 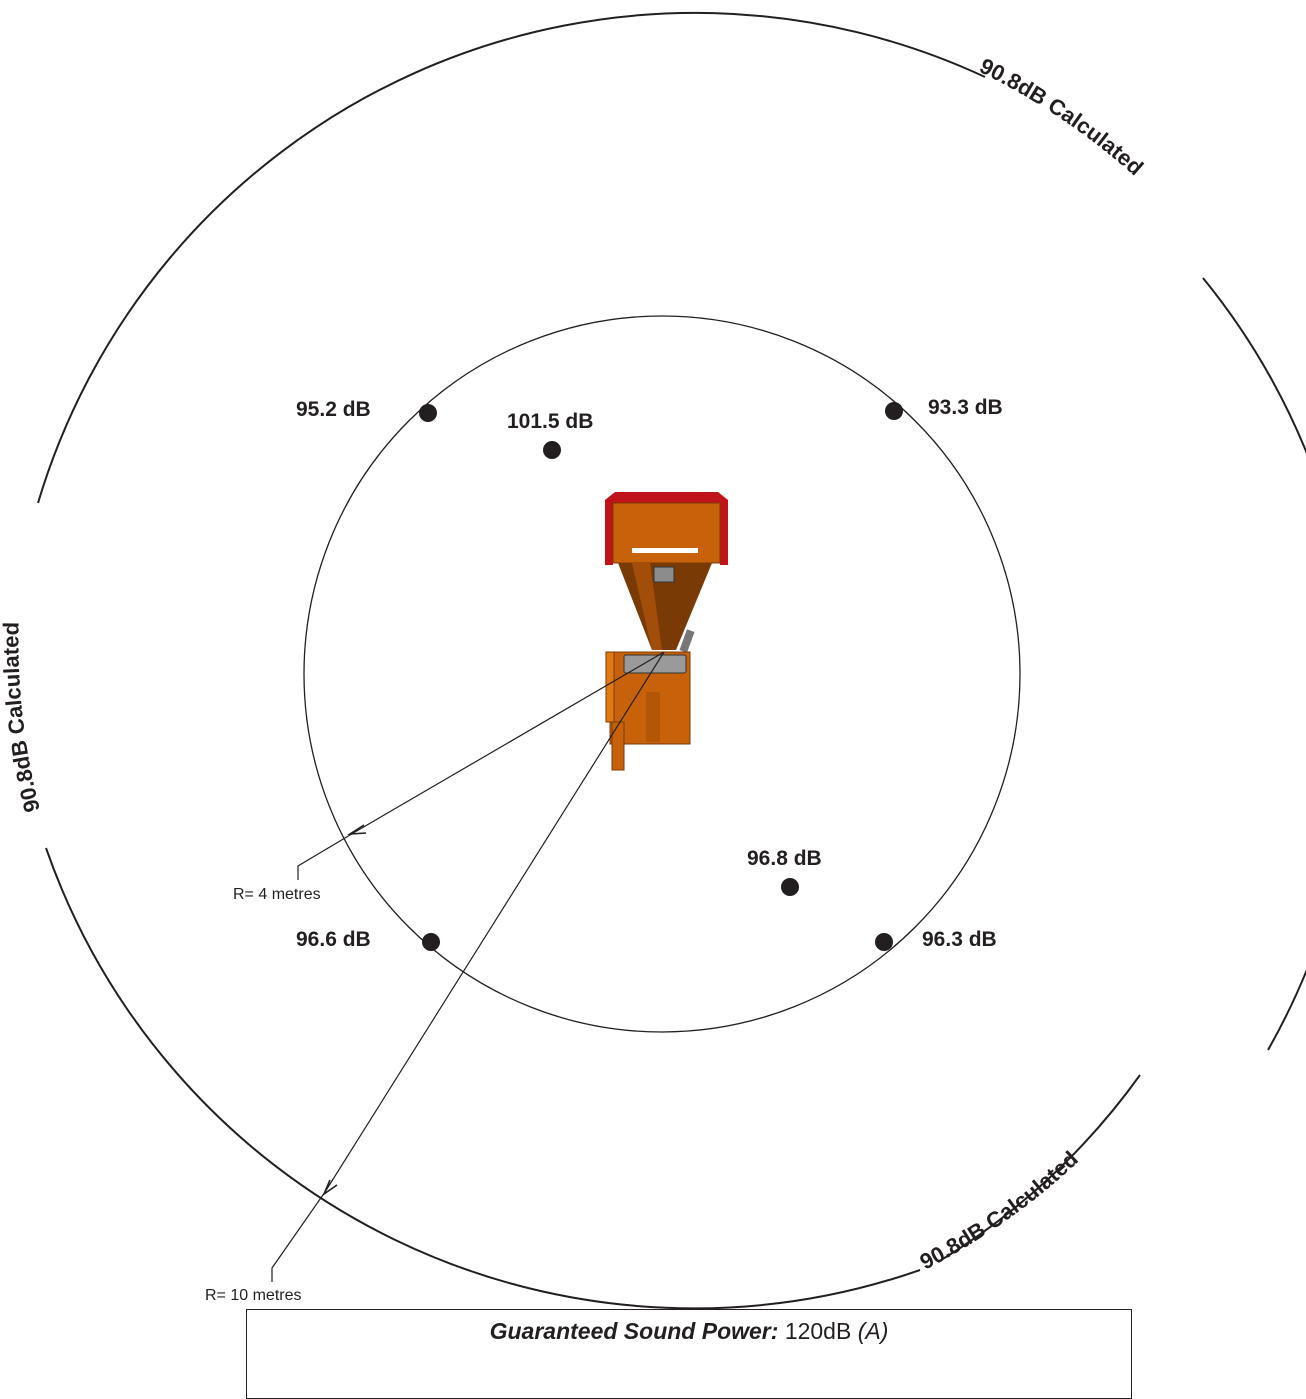 What do you see at coordinates (22, 718) in the screenshot?
I see `outer-ring-label-left: 90.8dB Calculated` at bounding box center [22, 718].